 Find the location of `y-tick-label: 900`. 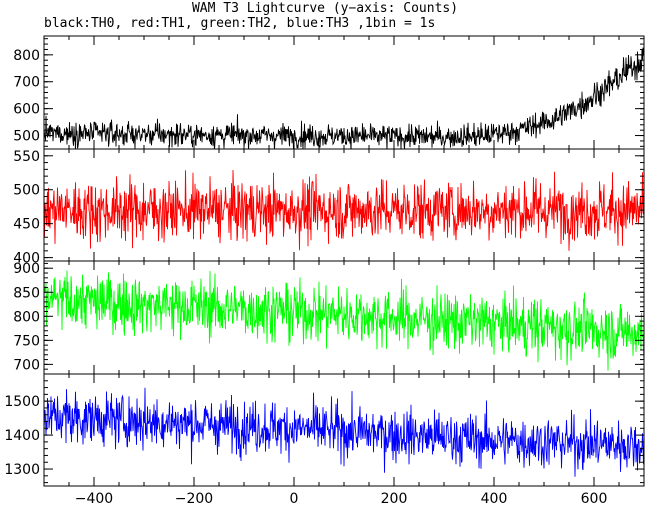

y-tick-label: 900 is located at coordinates (26, 269).